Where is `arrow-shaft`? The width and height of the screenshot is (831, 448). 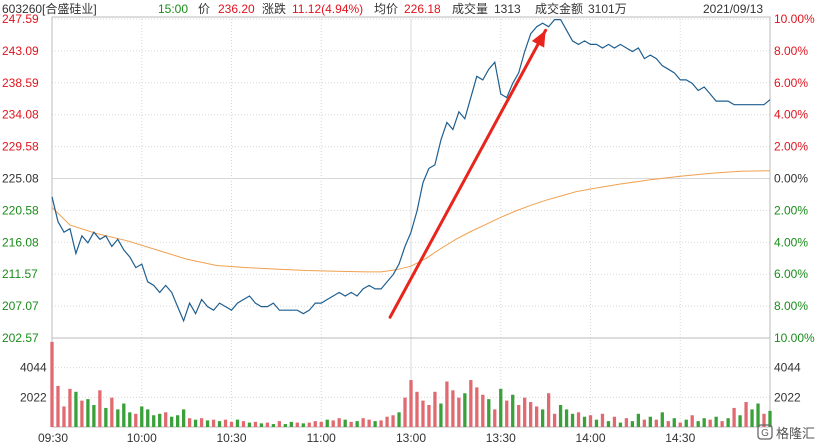 arrow-shaft is located at coordinates (468, 173).